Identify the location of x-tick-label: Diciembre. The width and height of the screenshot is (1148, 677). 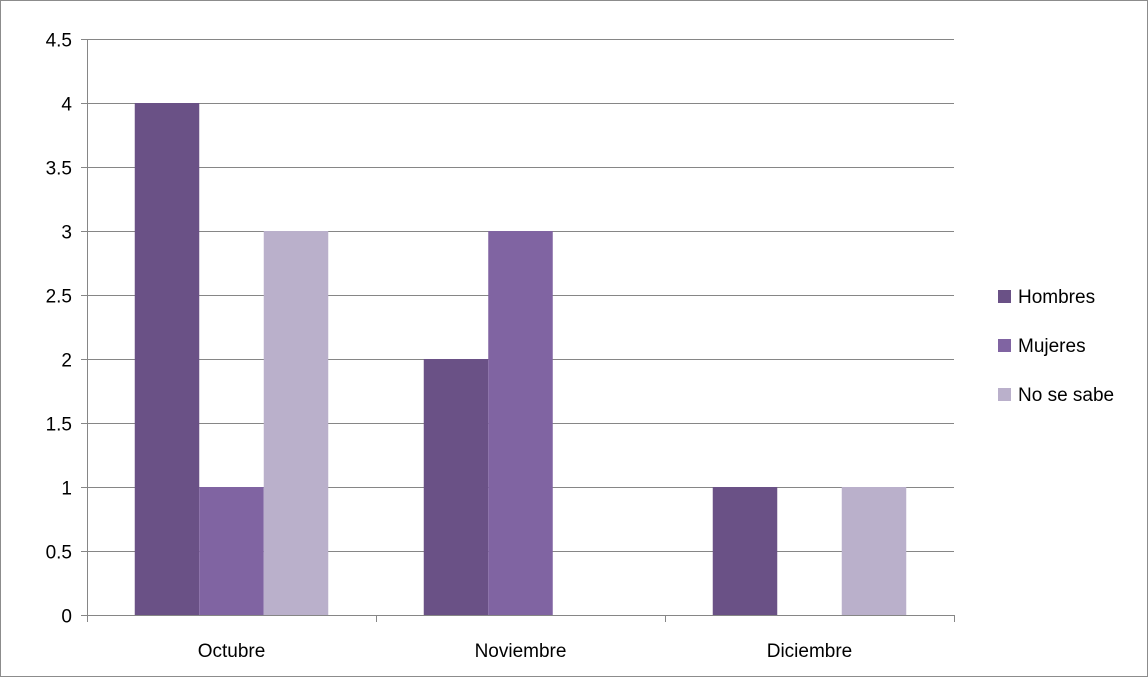
(810, 651).